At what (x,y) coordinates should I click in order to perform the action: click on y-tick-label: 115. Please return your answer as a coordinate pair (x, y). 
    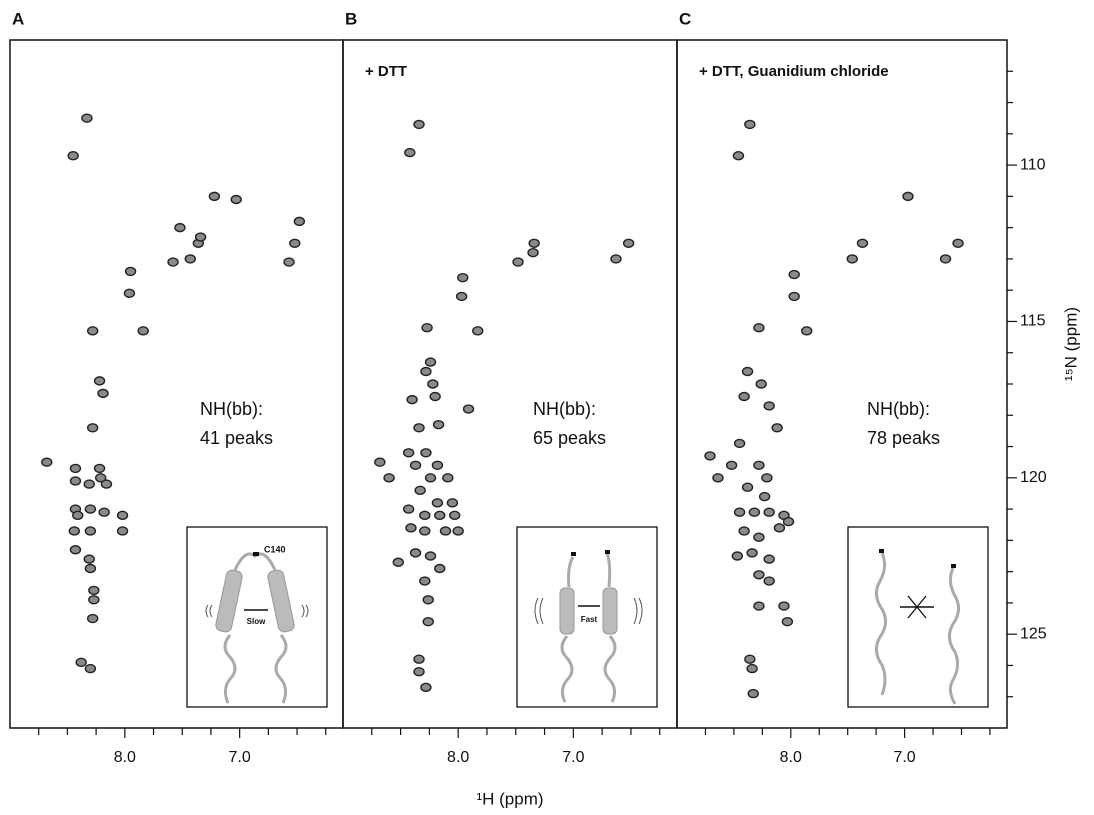
    Looking at the image, I should click on (1033, 321).